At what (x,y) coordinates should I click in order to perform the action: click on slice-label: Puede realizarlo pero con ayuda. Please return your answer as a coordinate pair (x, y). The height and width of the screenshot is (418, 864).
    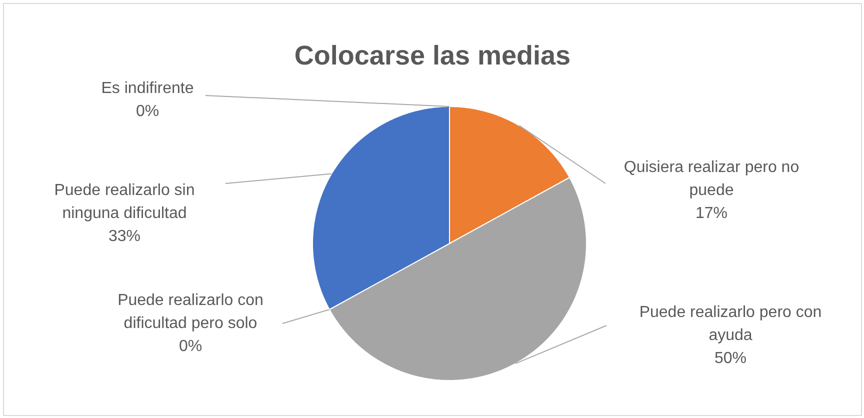
    Looking at the image, I should click on (730, 324).